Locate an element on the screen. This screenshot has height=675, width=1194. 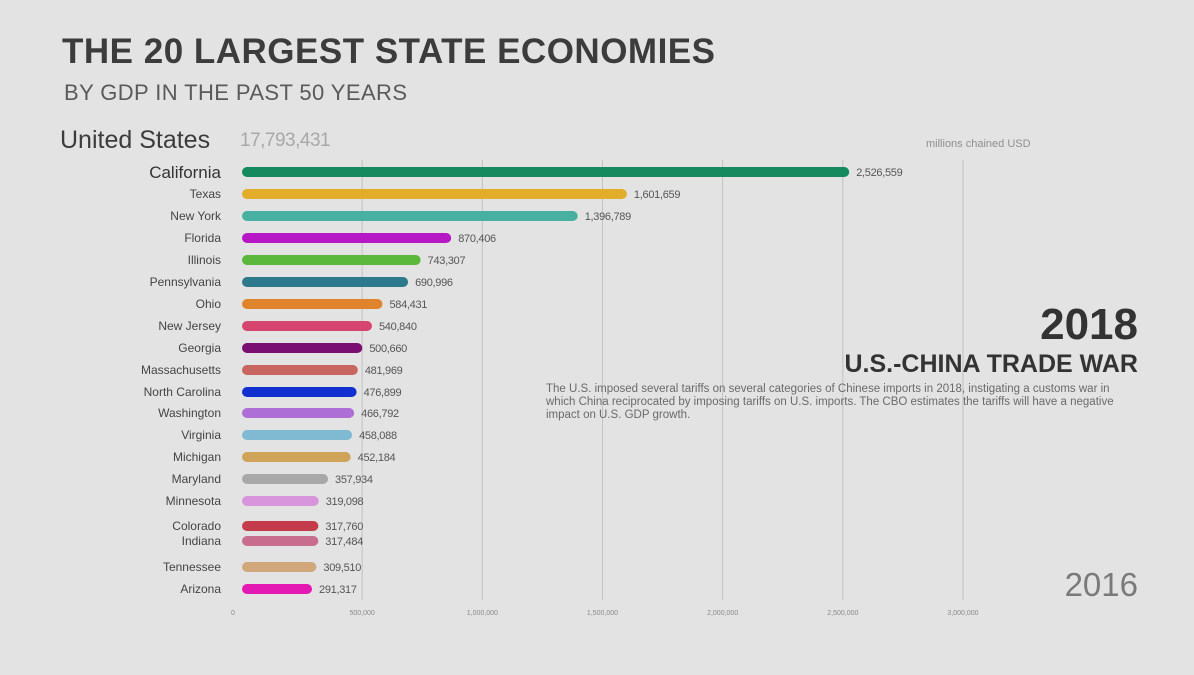
value-label: 540,840 is located at coordinates (398, 327).